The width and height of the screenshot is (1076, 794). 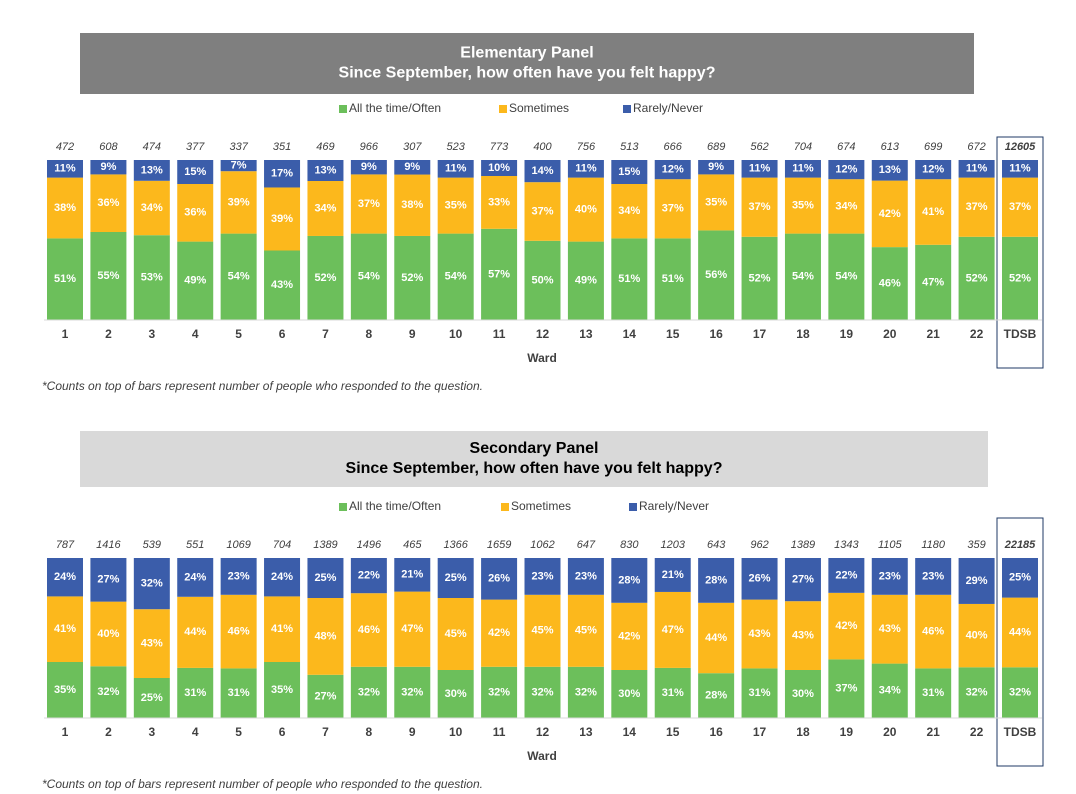 I want to click on count-label: 465, so click(x=412, y=545).